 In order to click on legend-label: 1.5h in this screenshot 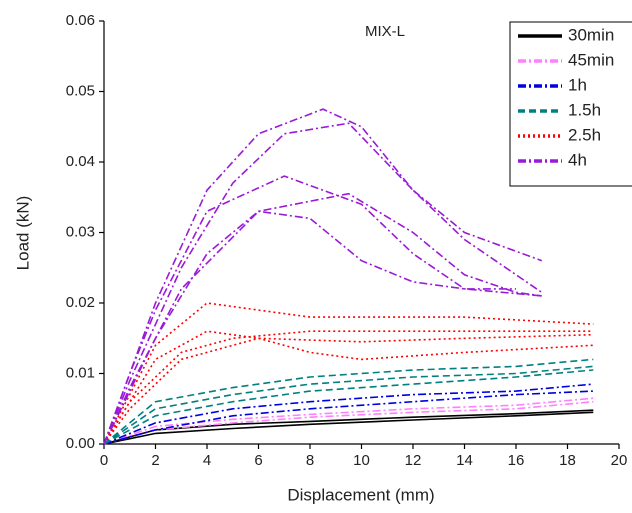, I will do `click(584, 109)`.